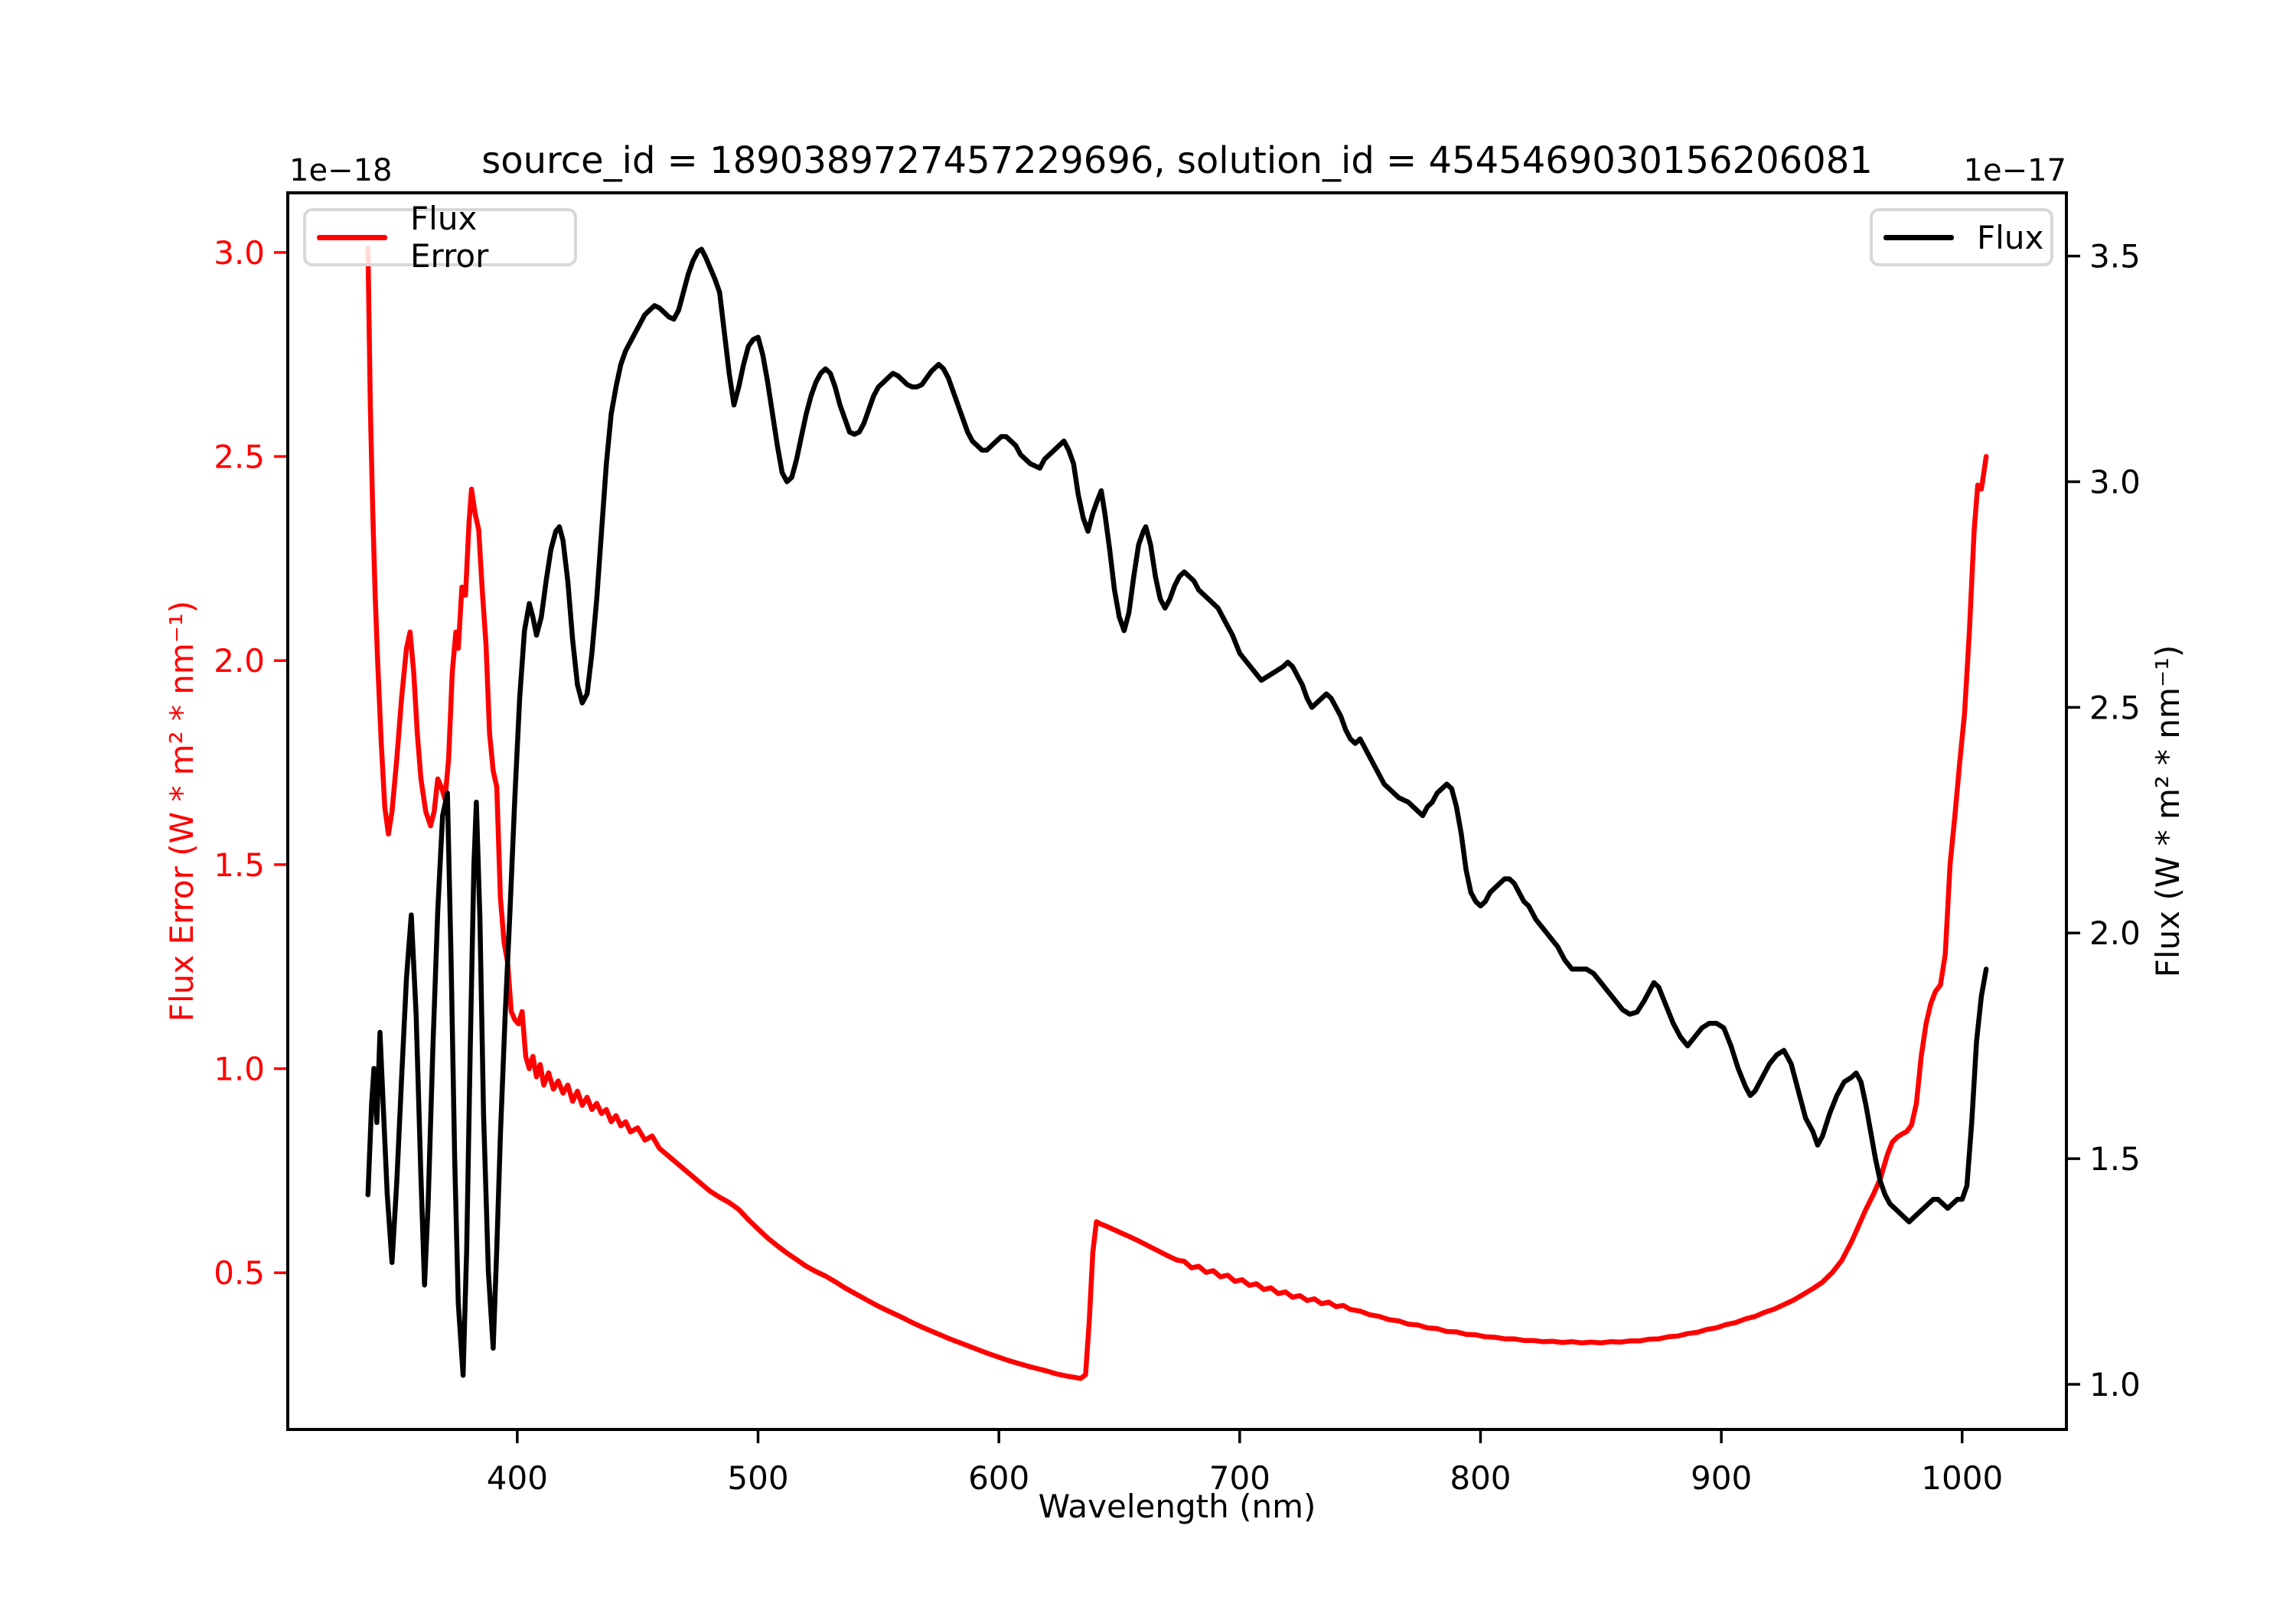 Image resolution: width=2296 pixels, height=1607 pixels. What do you see at coordinates (449, 237) in the screenshot?
I see `flux-error-legend-label: Flux Error` at bounding box center [449, 237].